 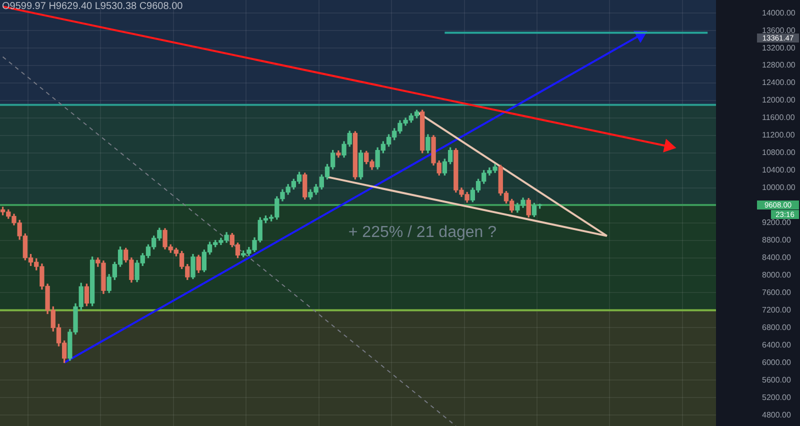 I want to click on y-tick-label: 6800.00, so click(x=777, y=327).